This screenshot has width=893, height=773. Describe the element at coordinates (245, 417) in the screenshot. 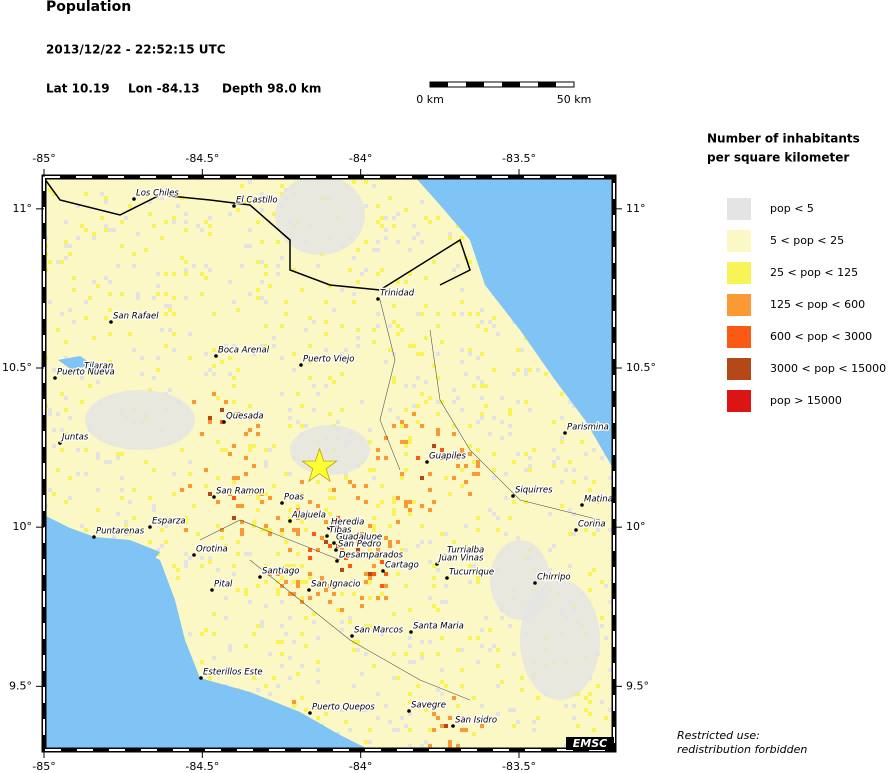

I see `city-label: Quesada` at that location.